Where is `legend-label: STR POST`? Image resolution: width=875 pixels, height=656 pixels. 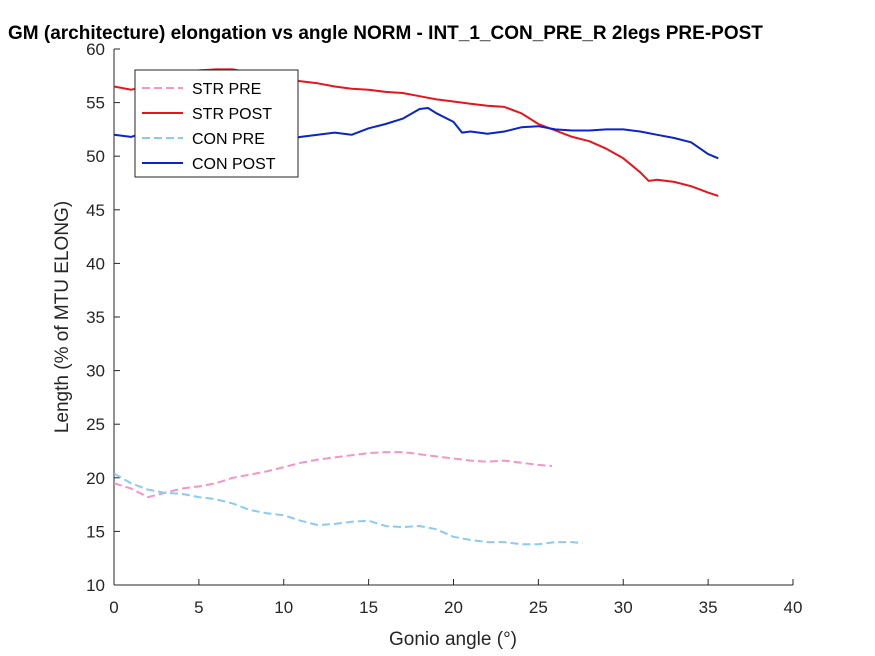 legend-label: STR POST is located at coordinates (232, 114).